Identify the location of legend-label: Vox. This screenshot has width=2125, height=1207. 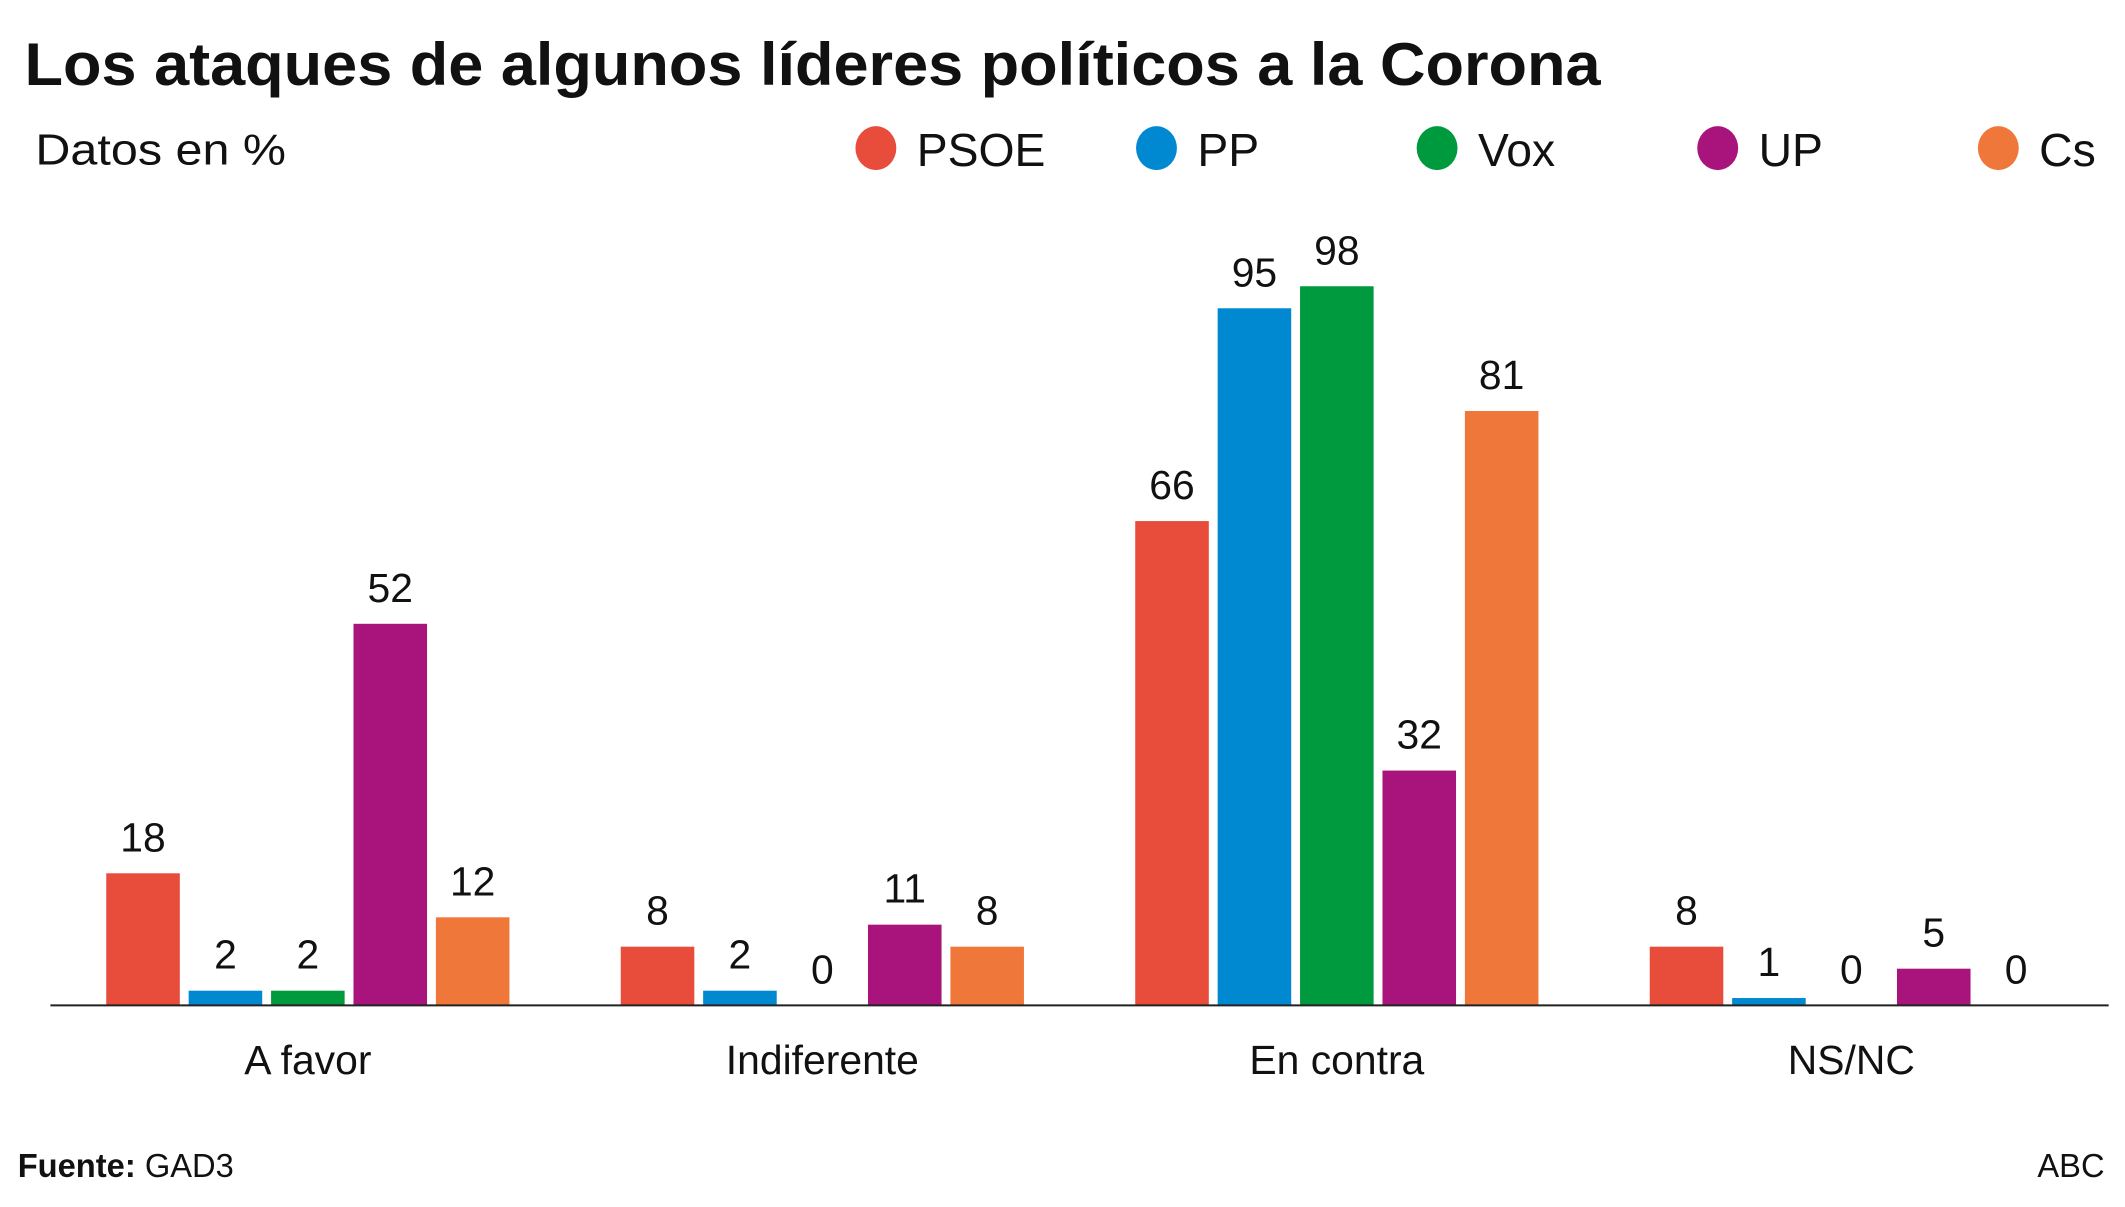
(1516, 150).